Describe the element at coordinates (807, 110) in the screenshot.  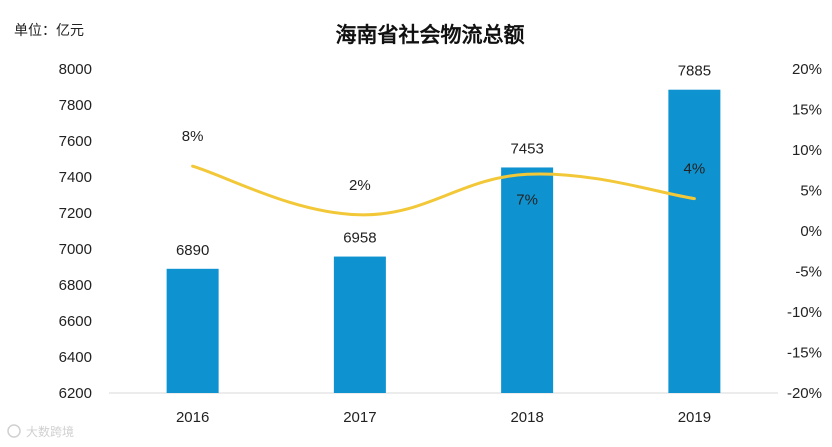
I see `right-tick-label: 15%` at that location.